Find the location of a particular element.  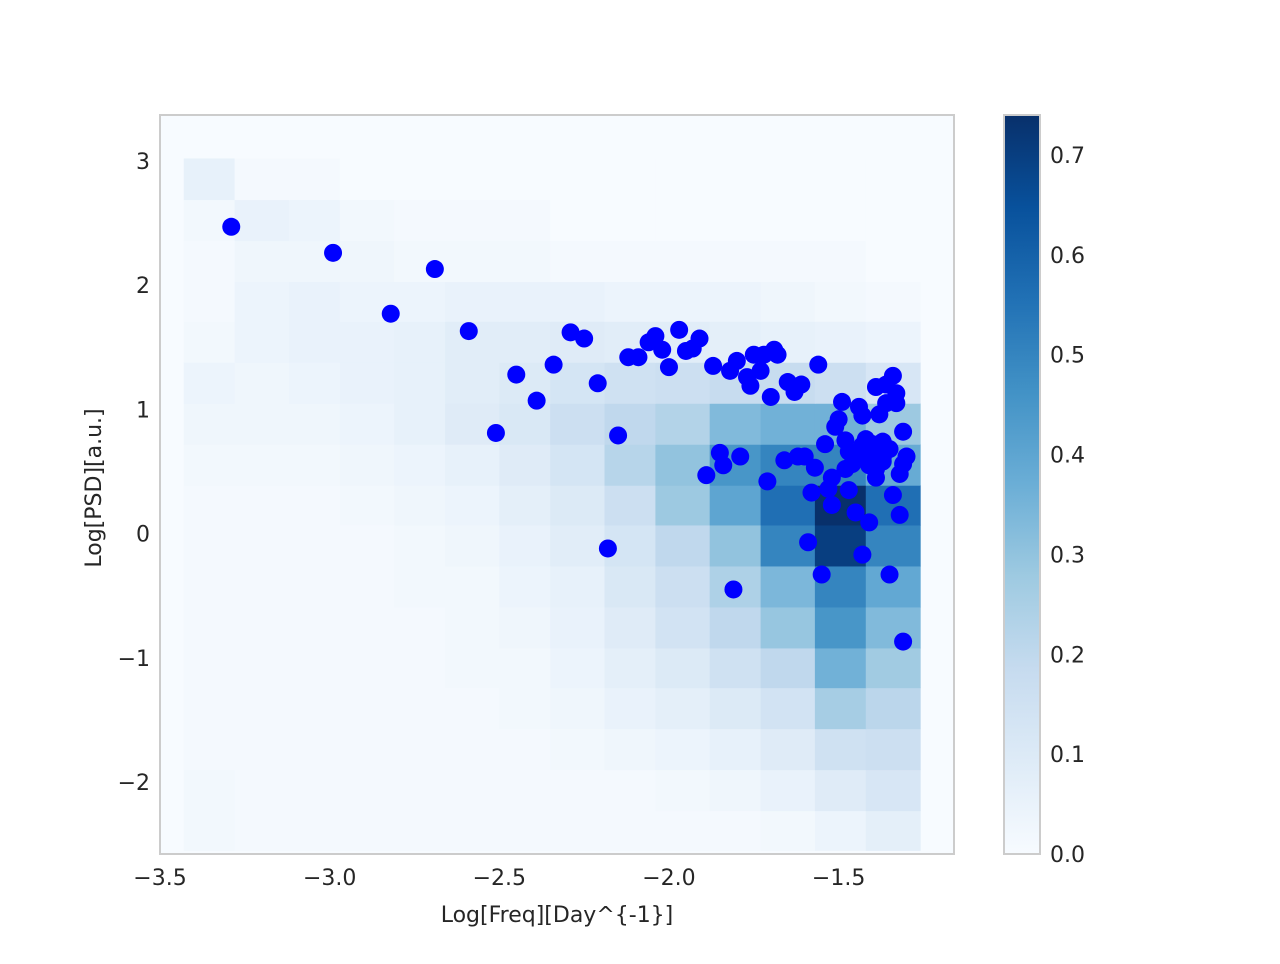

x-tick-label: −3.0 is located at coordinates (329, 878).